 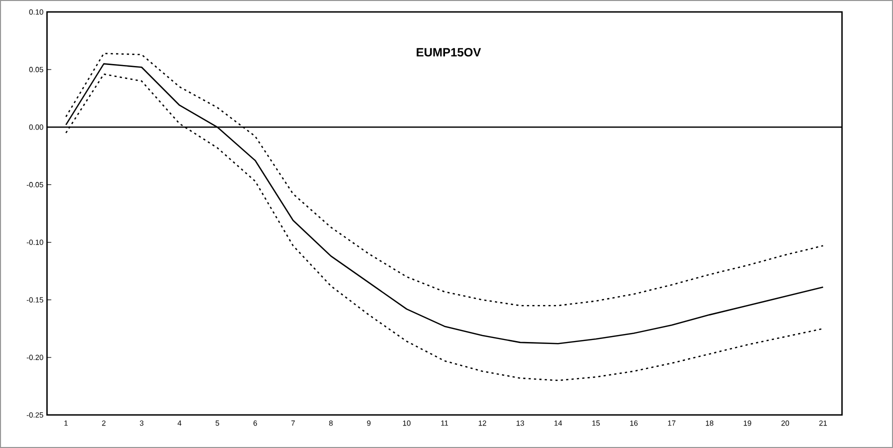 What do you see at coordinates (448, 52) in the screenshot?
I see `text: EUMP15OV` at bounding box center [448, 52].